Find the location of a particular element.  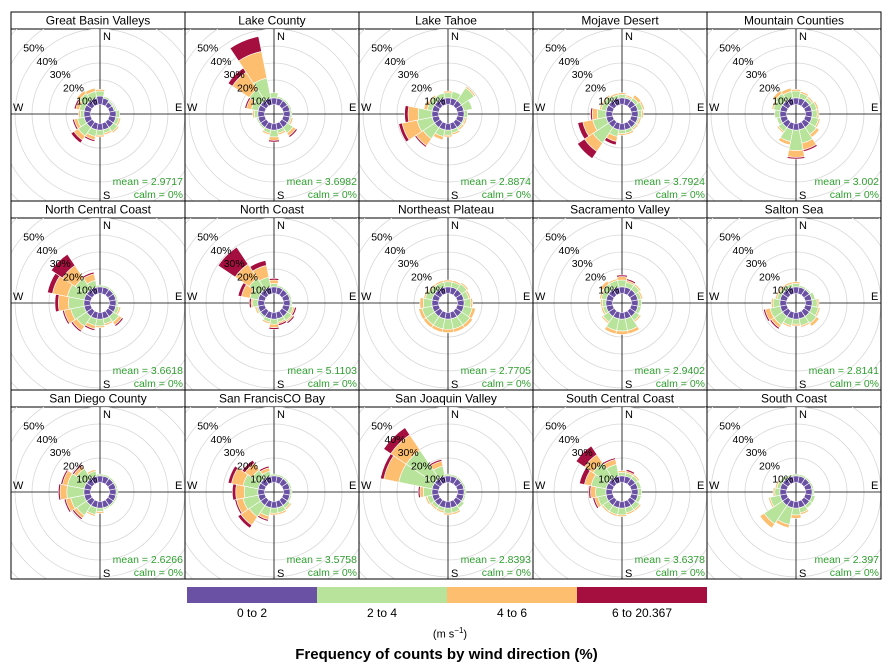

mean-speed-label: mean = 2.8874 is located at coordinates (496, 182).